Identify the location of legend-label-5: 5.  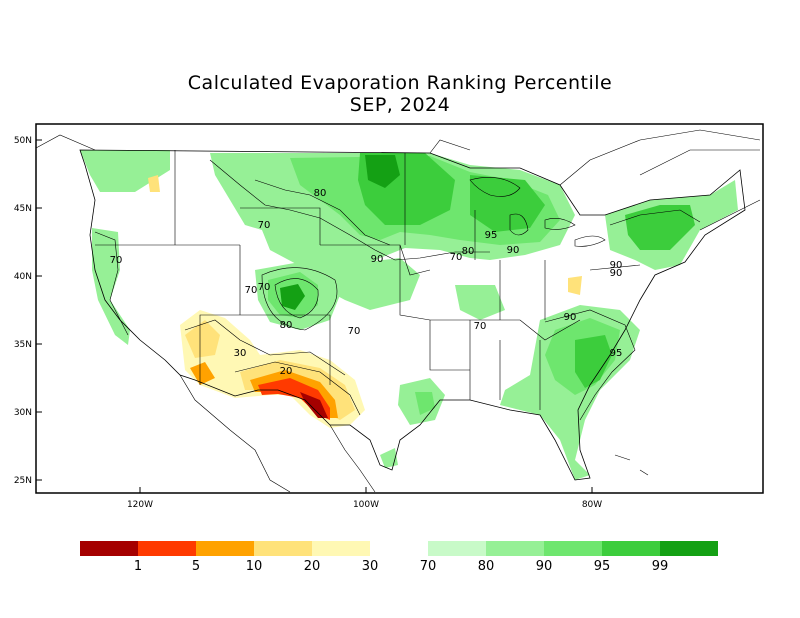
(196, 566).